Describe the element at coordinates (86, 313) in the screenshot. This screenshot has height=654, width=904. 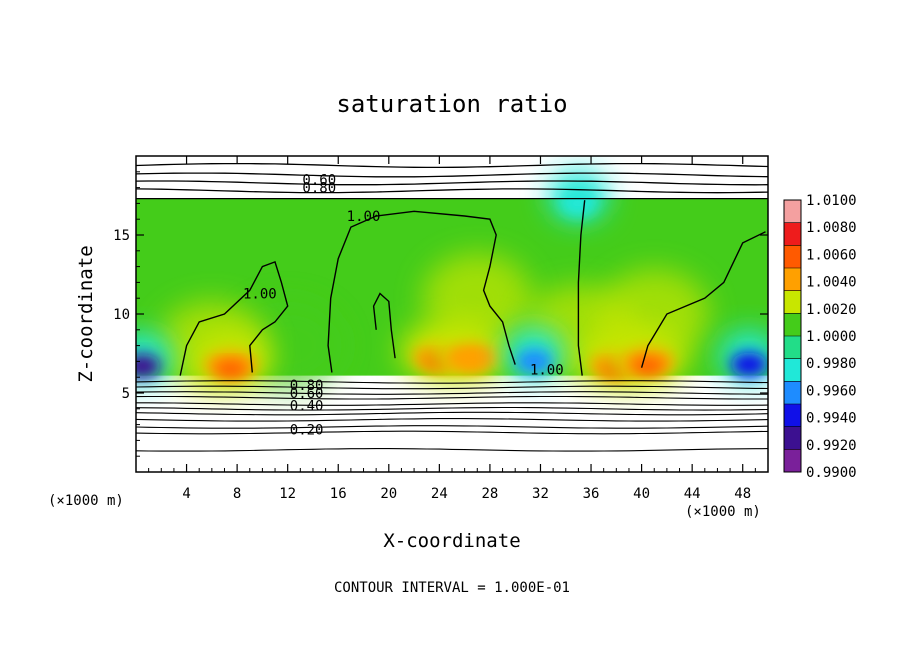
I see `y-axis-label: Z-coordinate` at that location.